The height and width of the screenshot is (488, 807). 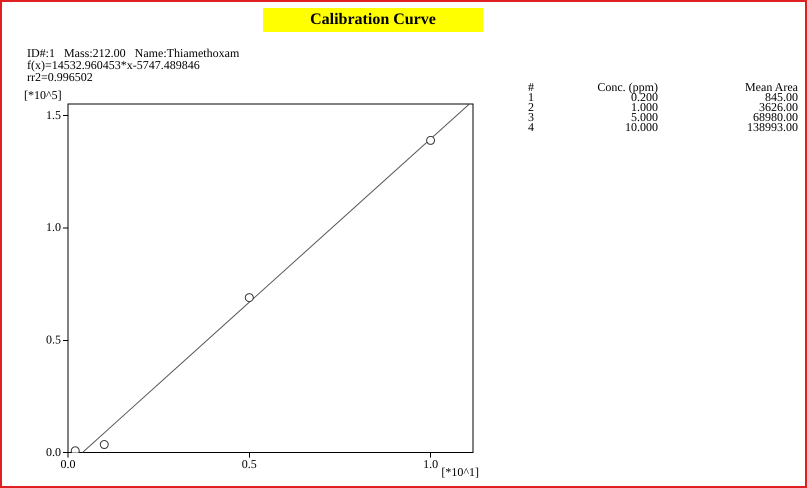 I want to click on chart-title: Calibration Curve, so click(x=373, y=20).